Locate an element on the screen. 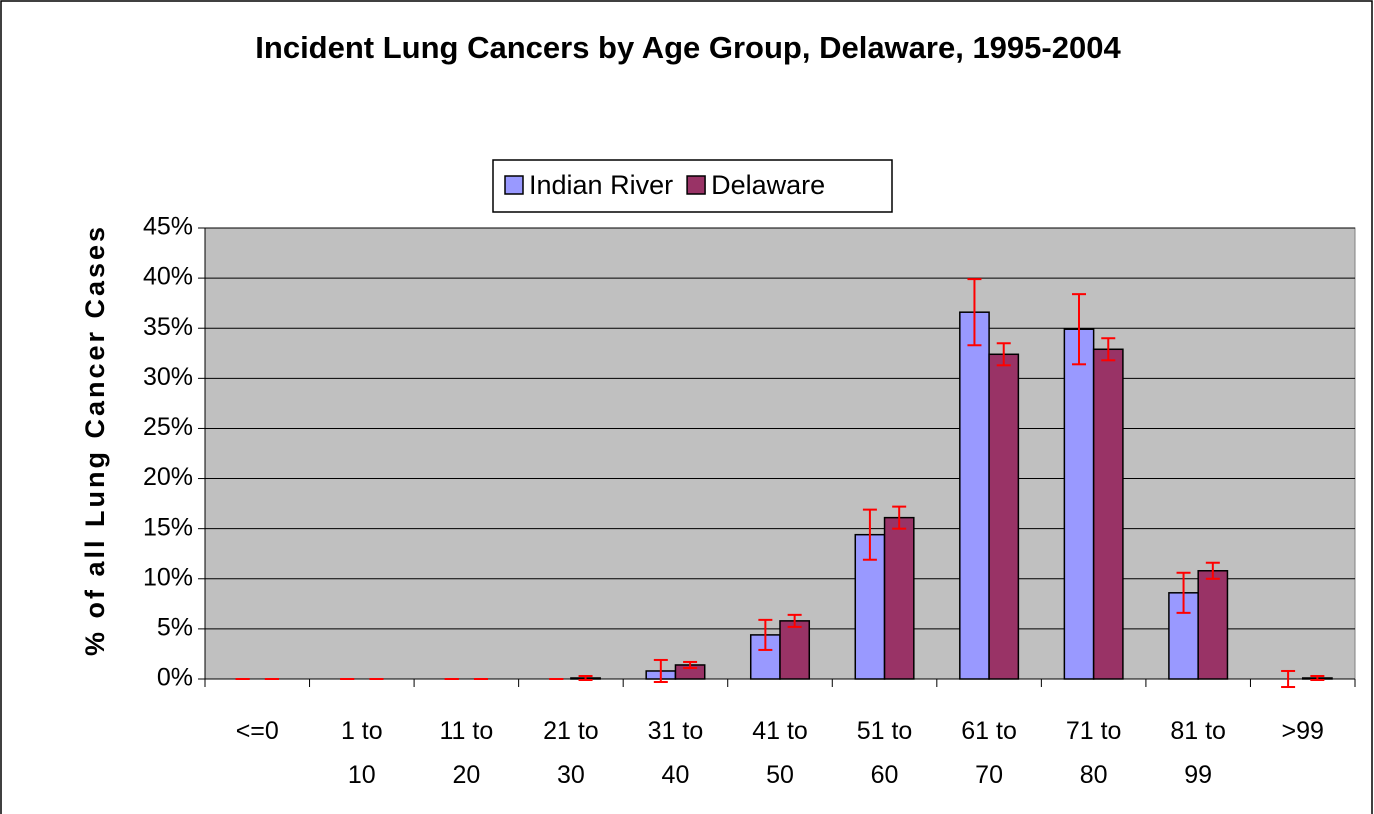 This screenshot has height=814, width=1374. legend-box is located at coordinates (692, 186).